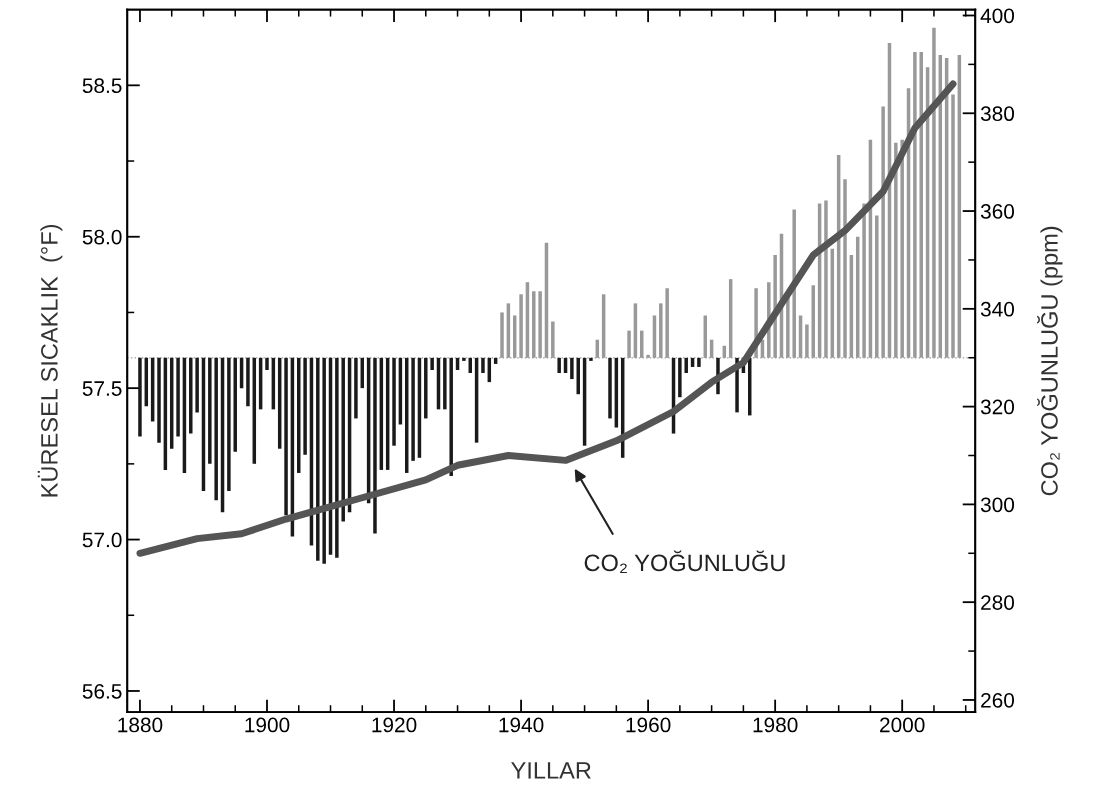 The width and height of the screenshot is (1097, 802). Describe the element at coordinates (102, 388) in the screenshot. I see `y-tick-label: 57.5` at that location.